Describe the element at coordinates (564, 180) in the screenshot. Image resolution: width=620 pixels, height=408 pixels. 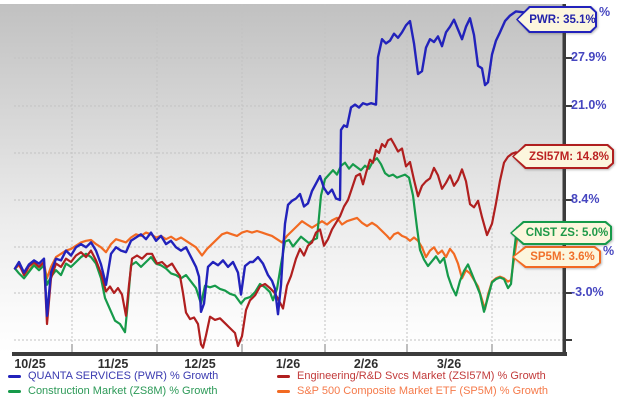
I see `y-axis-line` at that location.